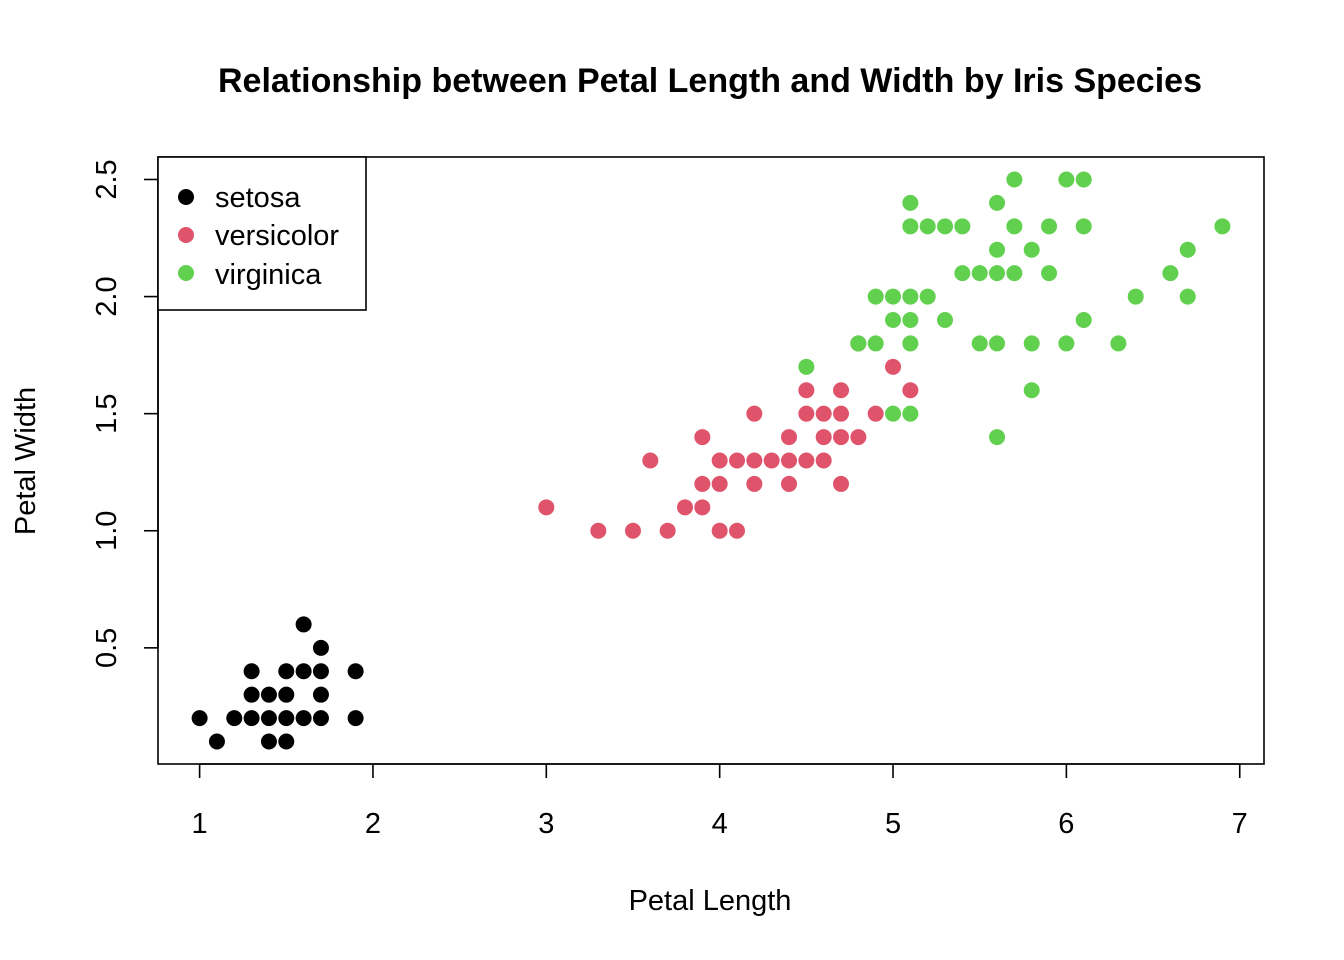  Describe the element at coordinates (720, 801) in the screenshot. I see `x-axis: 1 2 3 4 5 6 7` at that location.